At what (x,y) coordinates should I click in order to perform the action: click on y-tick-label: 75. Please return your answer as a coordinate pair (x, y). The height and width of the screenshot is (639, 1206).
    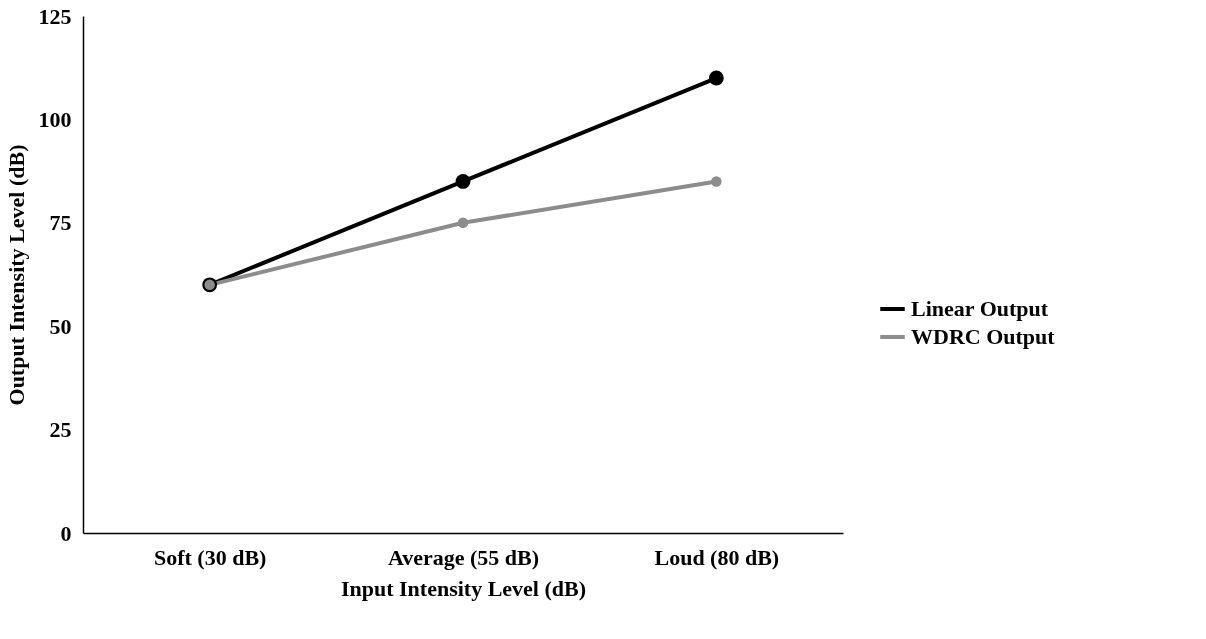
    Looking at the image, I should click on (60, 223).